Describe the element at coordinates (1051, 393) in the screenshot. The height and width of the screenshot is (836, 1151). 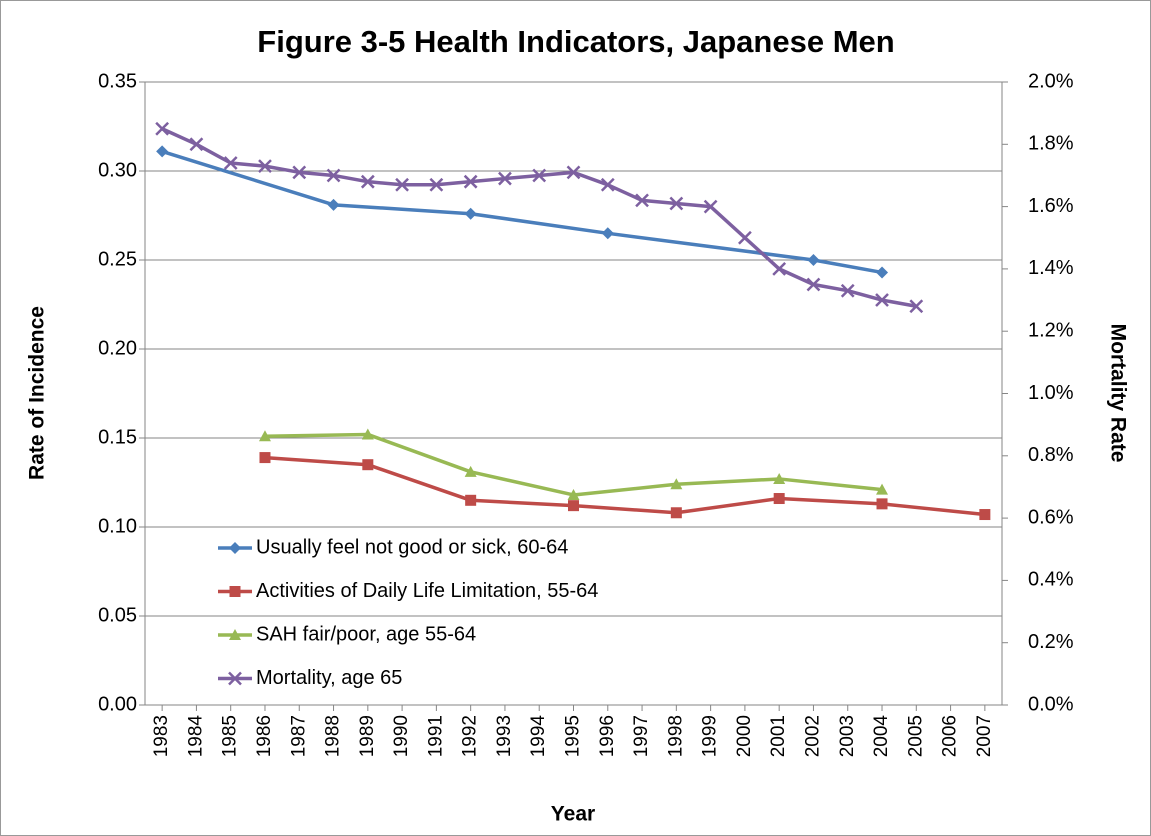
I see `y2-tick-label: 1.0%` at that location.